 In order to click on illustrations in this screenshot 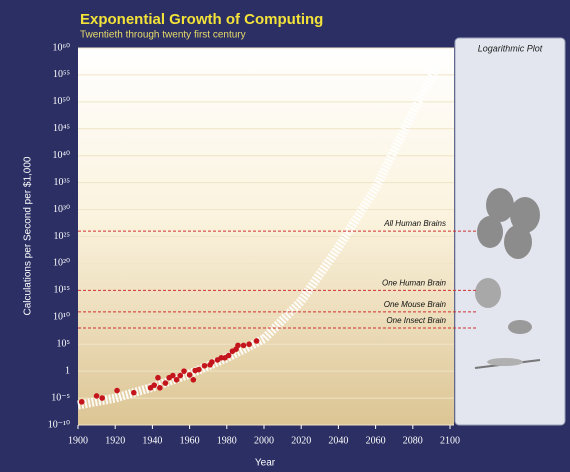, I will do `click(507, 278)`.